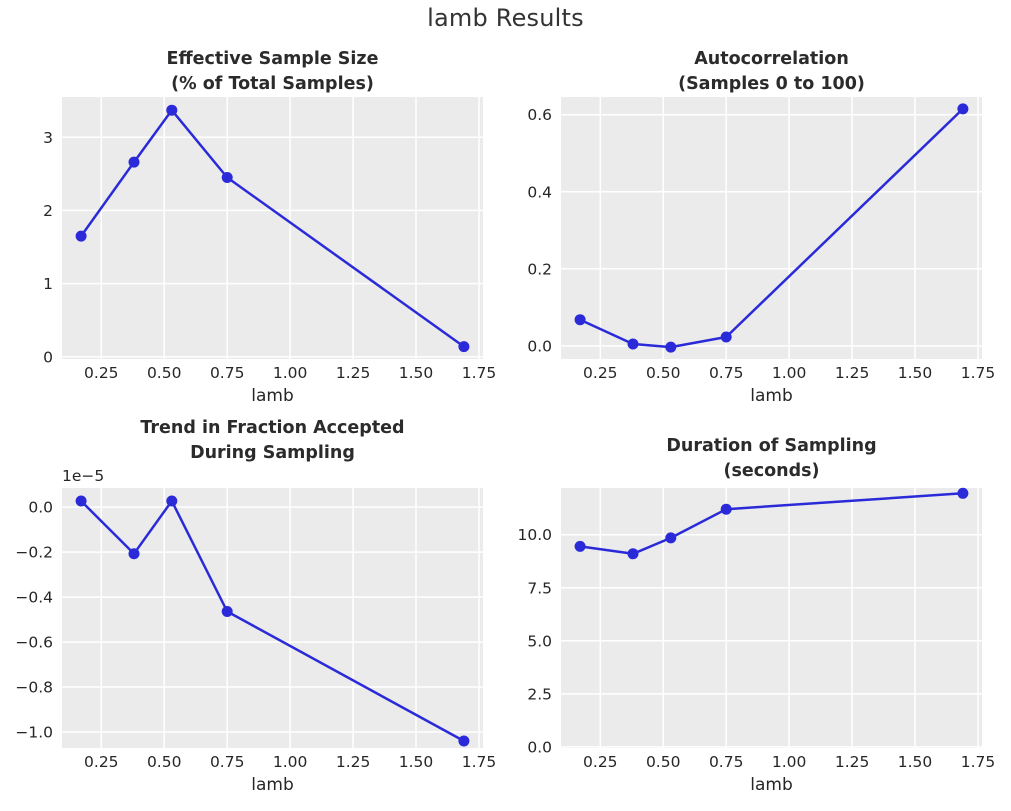  I want to click on y-axis-offset-text: 1e−5, so click(83, 476).